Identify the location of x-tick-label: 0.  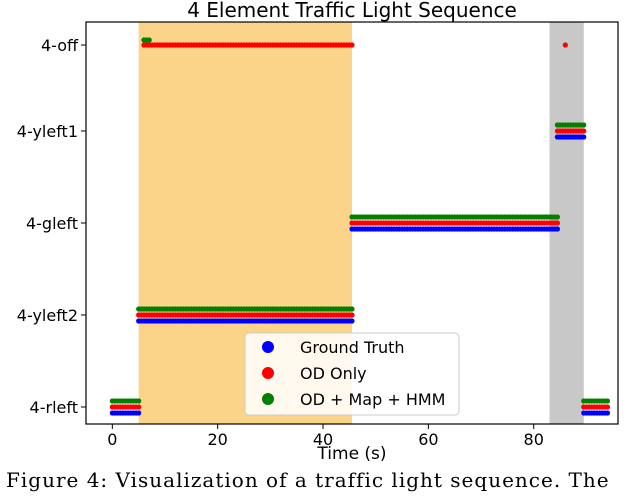
(112, 439).